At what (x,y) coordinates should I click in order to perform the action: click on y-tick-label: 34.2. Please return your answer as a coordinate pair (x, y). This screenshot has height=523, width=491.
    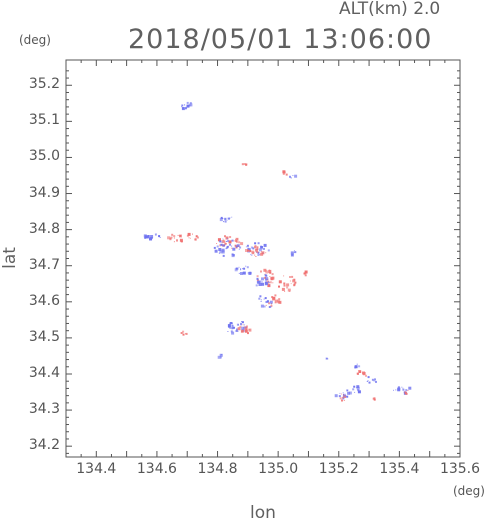
    Looking at the image, I should click on (44, 445).